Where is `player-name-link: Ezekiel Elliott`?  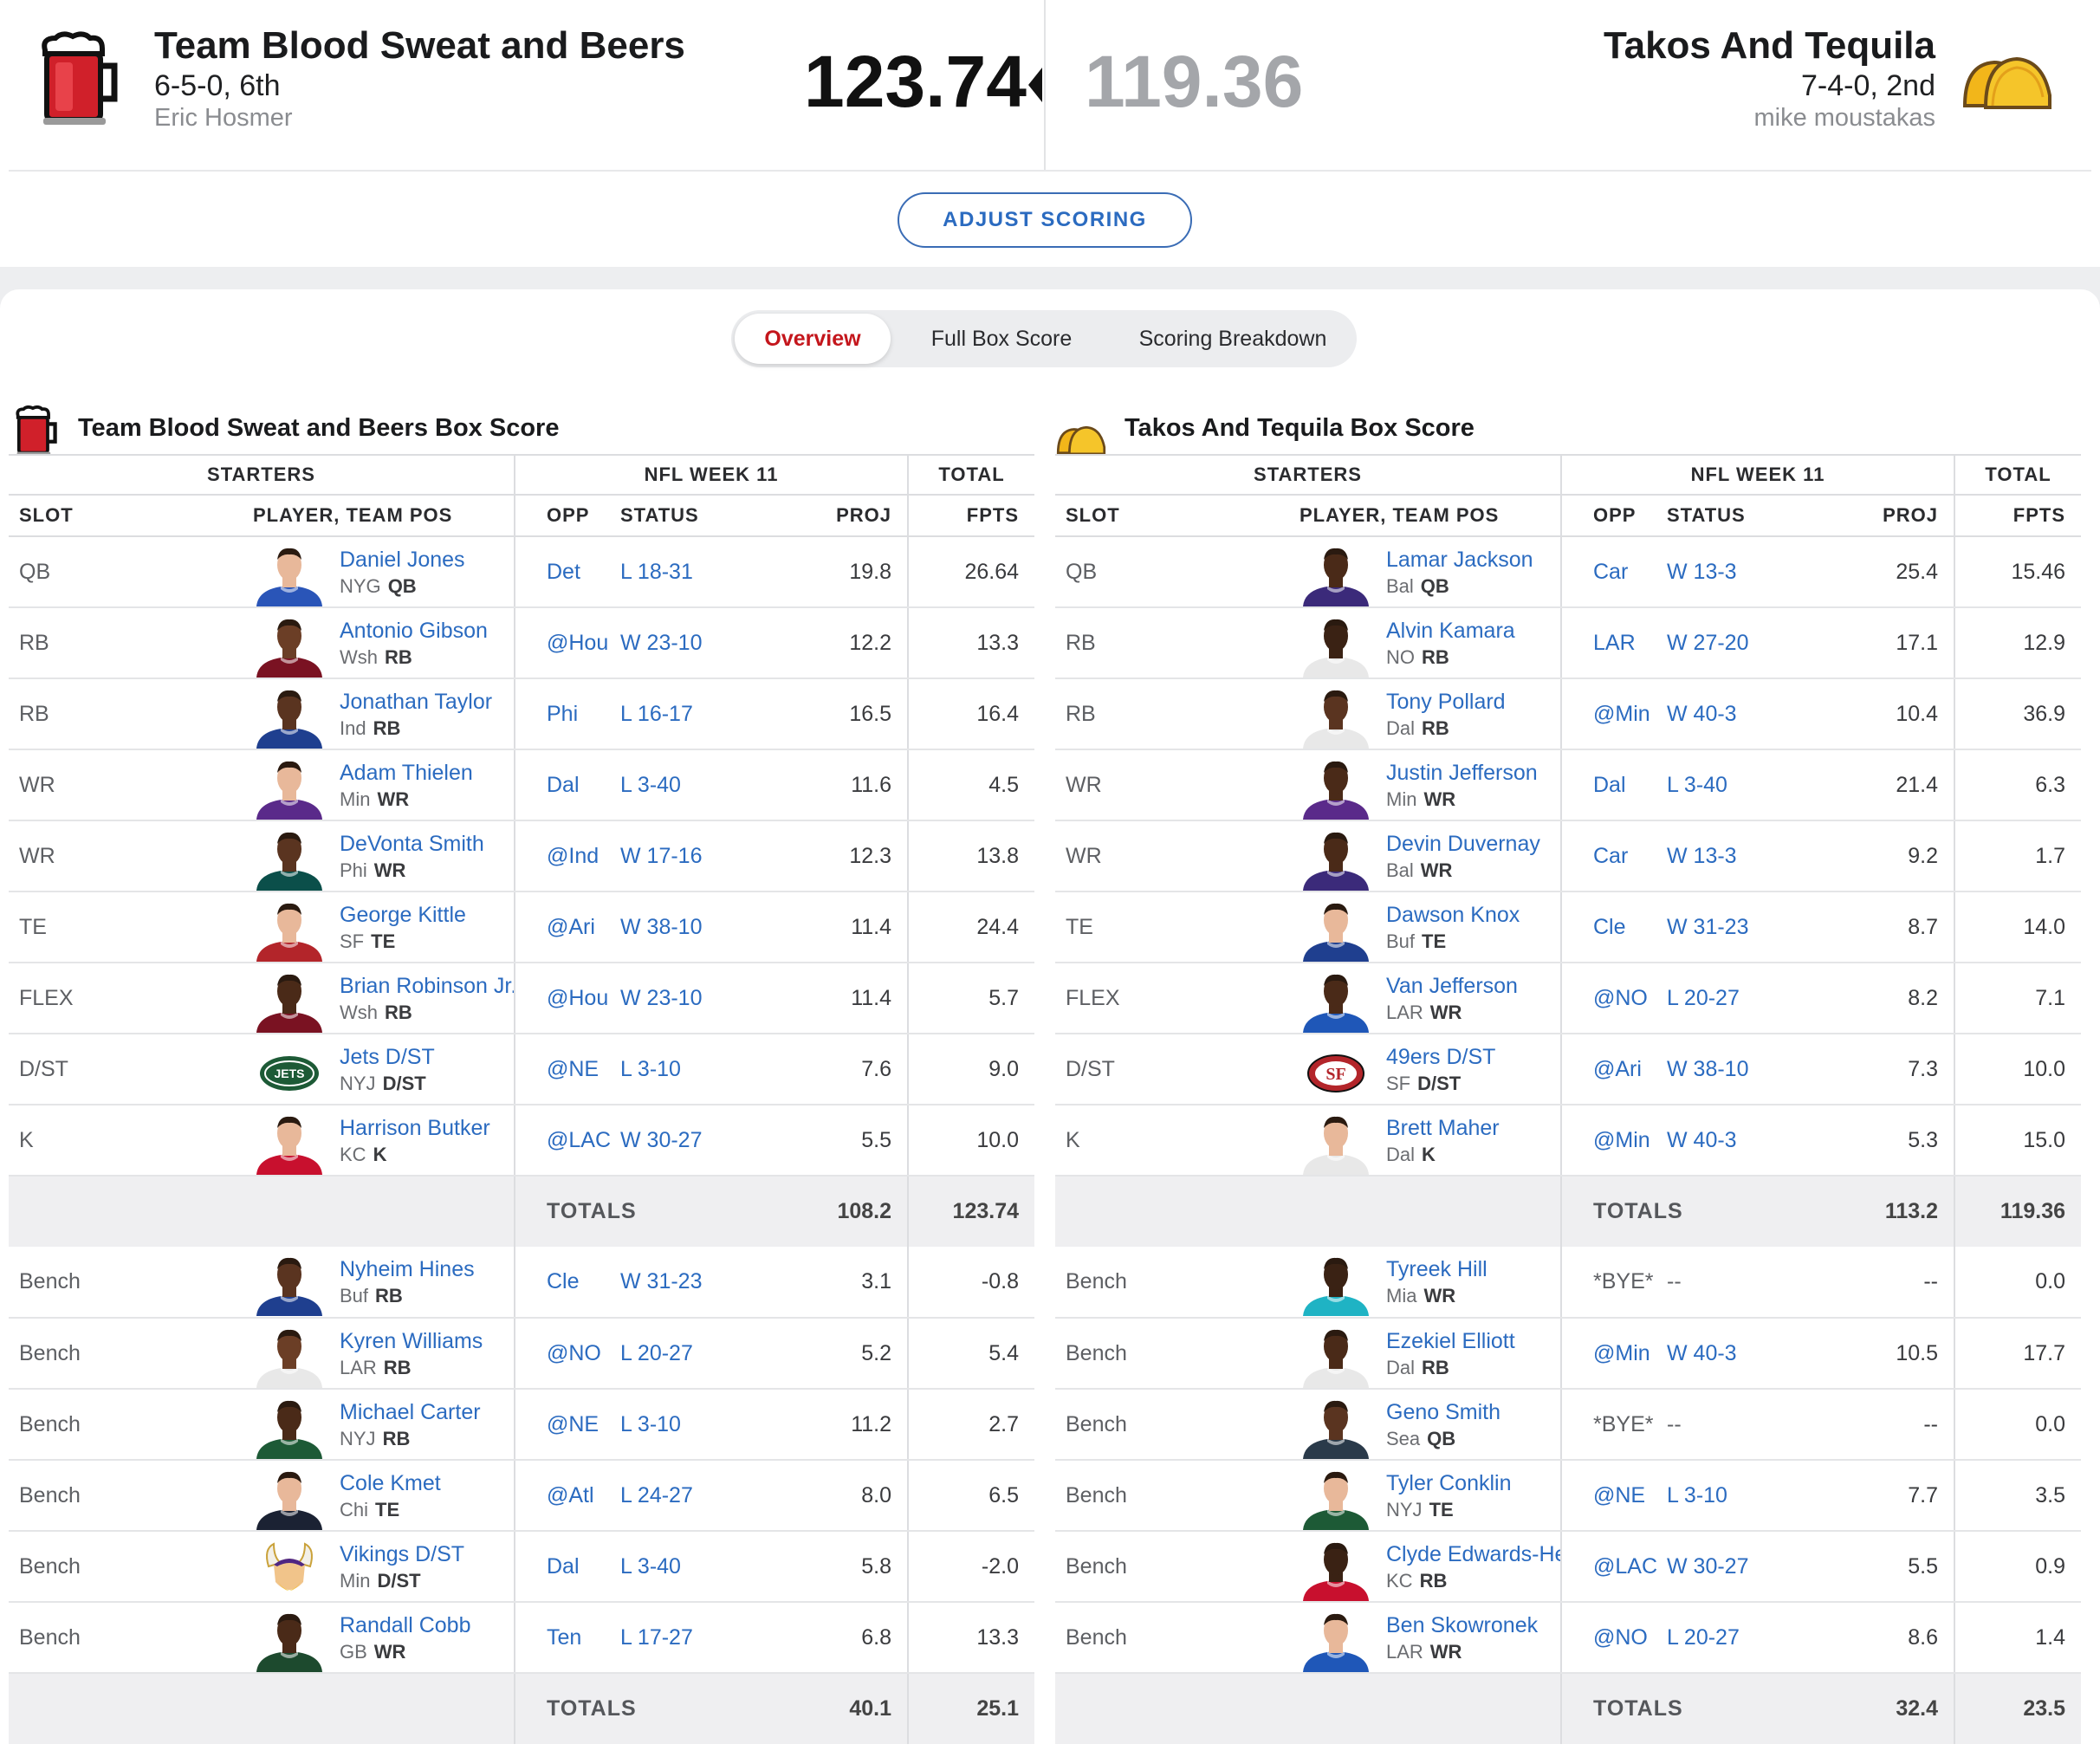 player-name-link: Ezekiel Elliott is located at coordinates (1450, 1341).